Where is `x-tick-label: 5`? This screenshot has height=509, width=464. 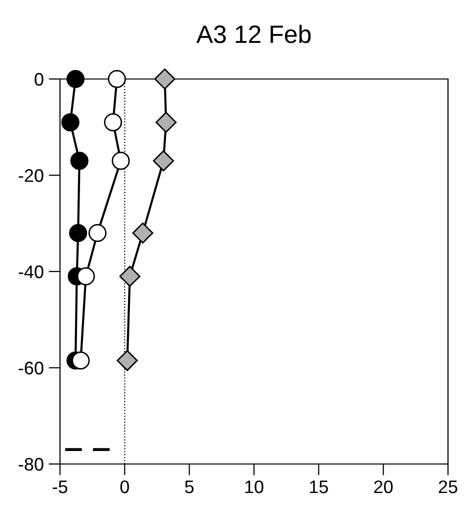
x-tick-label: 5 is located at coordinates (189, 487).